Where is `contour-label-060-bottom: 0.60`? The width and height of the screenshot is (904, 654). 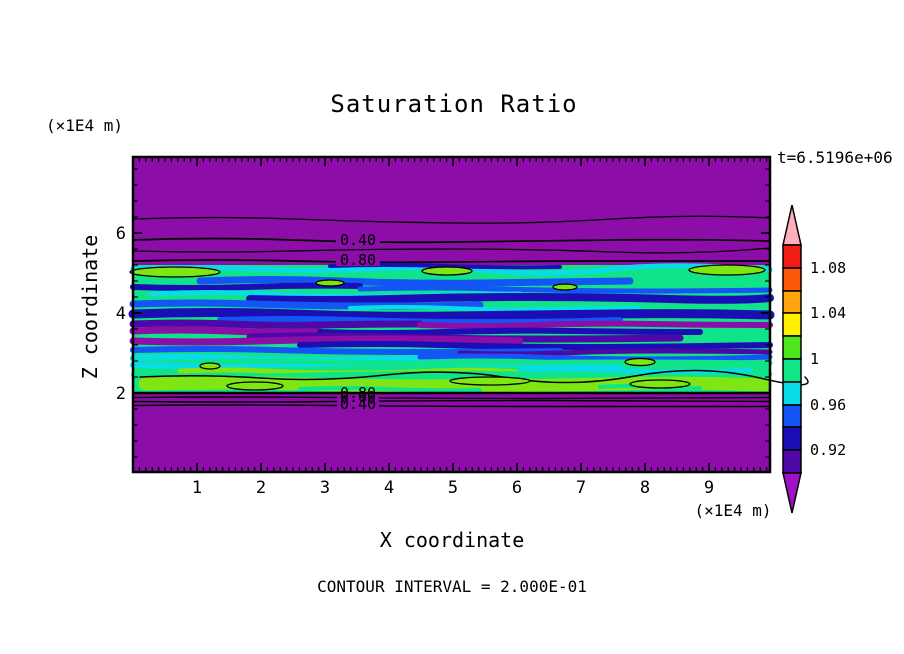 contour-label-060-bottom: 0.60 is located at coordinates (358, 397).